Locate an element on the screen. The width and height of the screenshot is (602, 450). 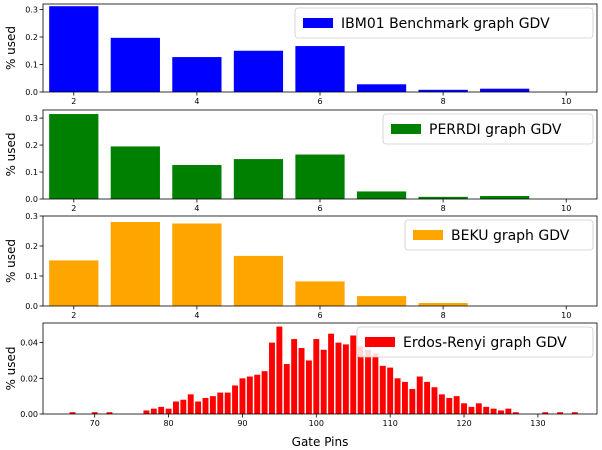
beku-y-tick-label: 0.2 is located at coordinates (31, 246).